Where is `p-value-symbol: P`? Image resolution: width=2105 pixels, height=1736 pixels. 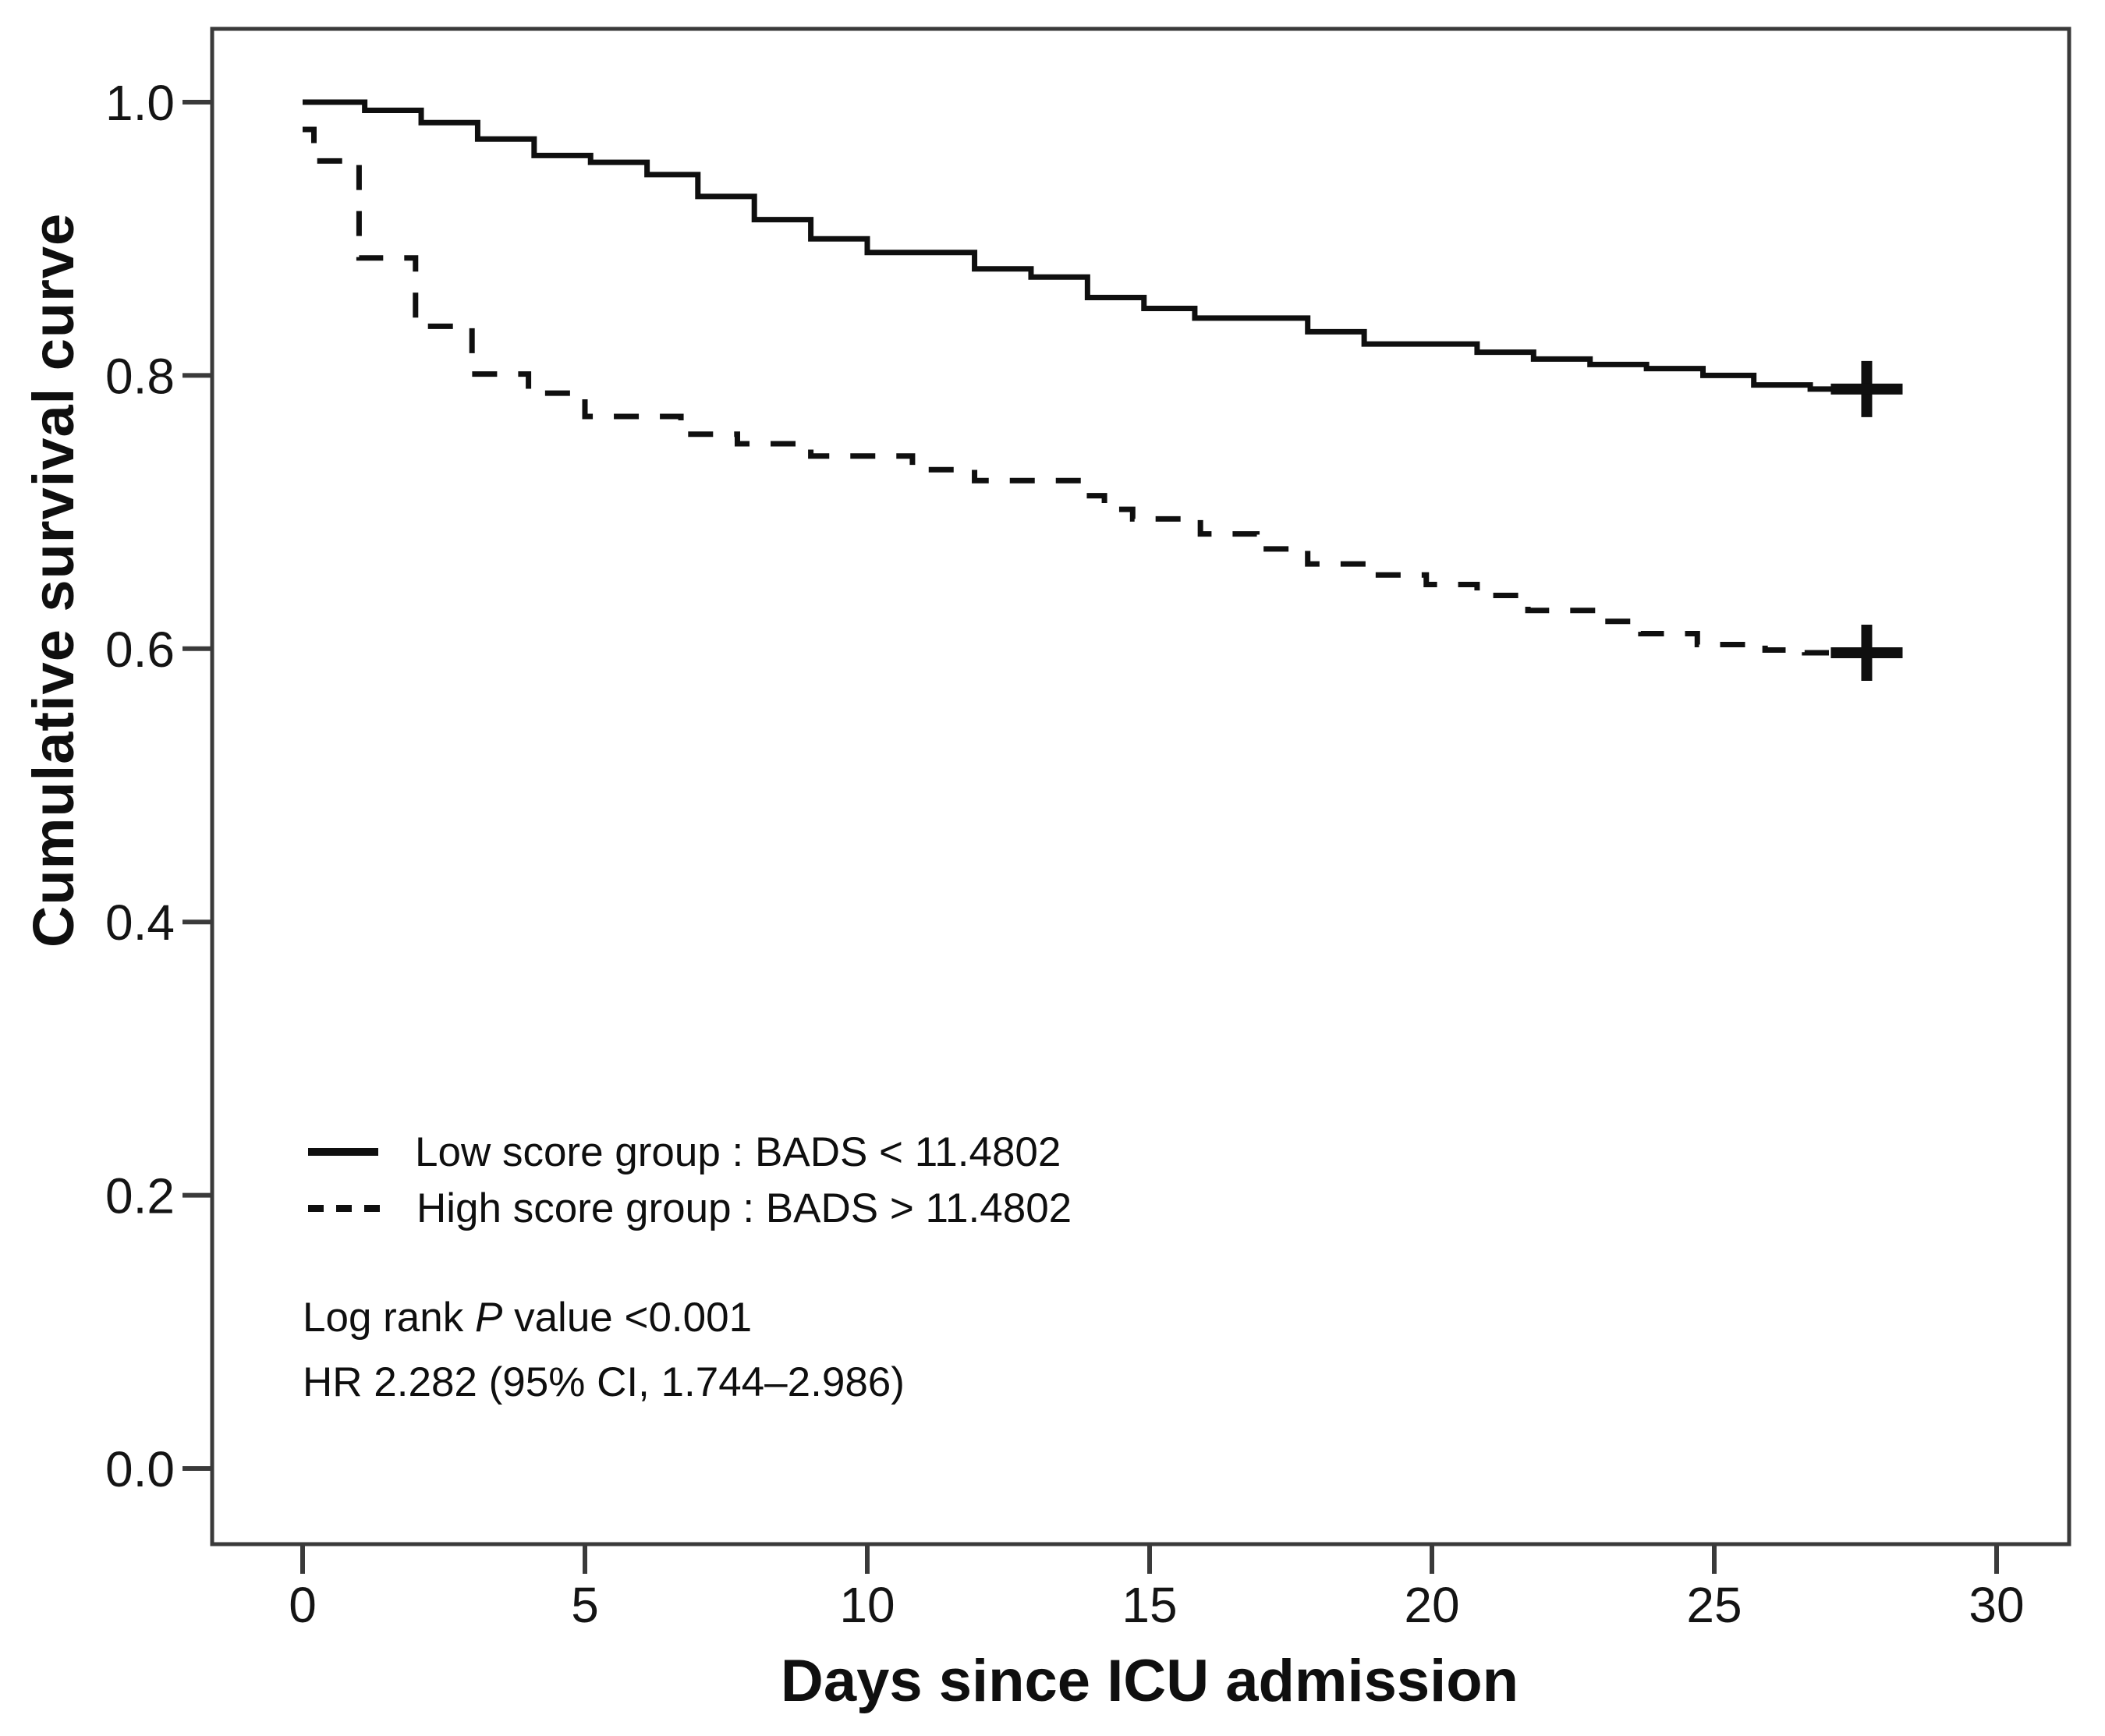 p-value-symbol: P is located at coordinates (489, 1318).